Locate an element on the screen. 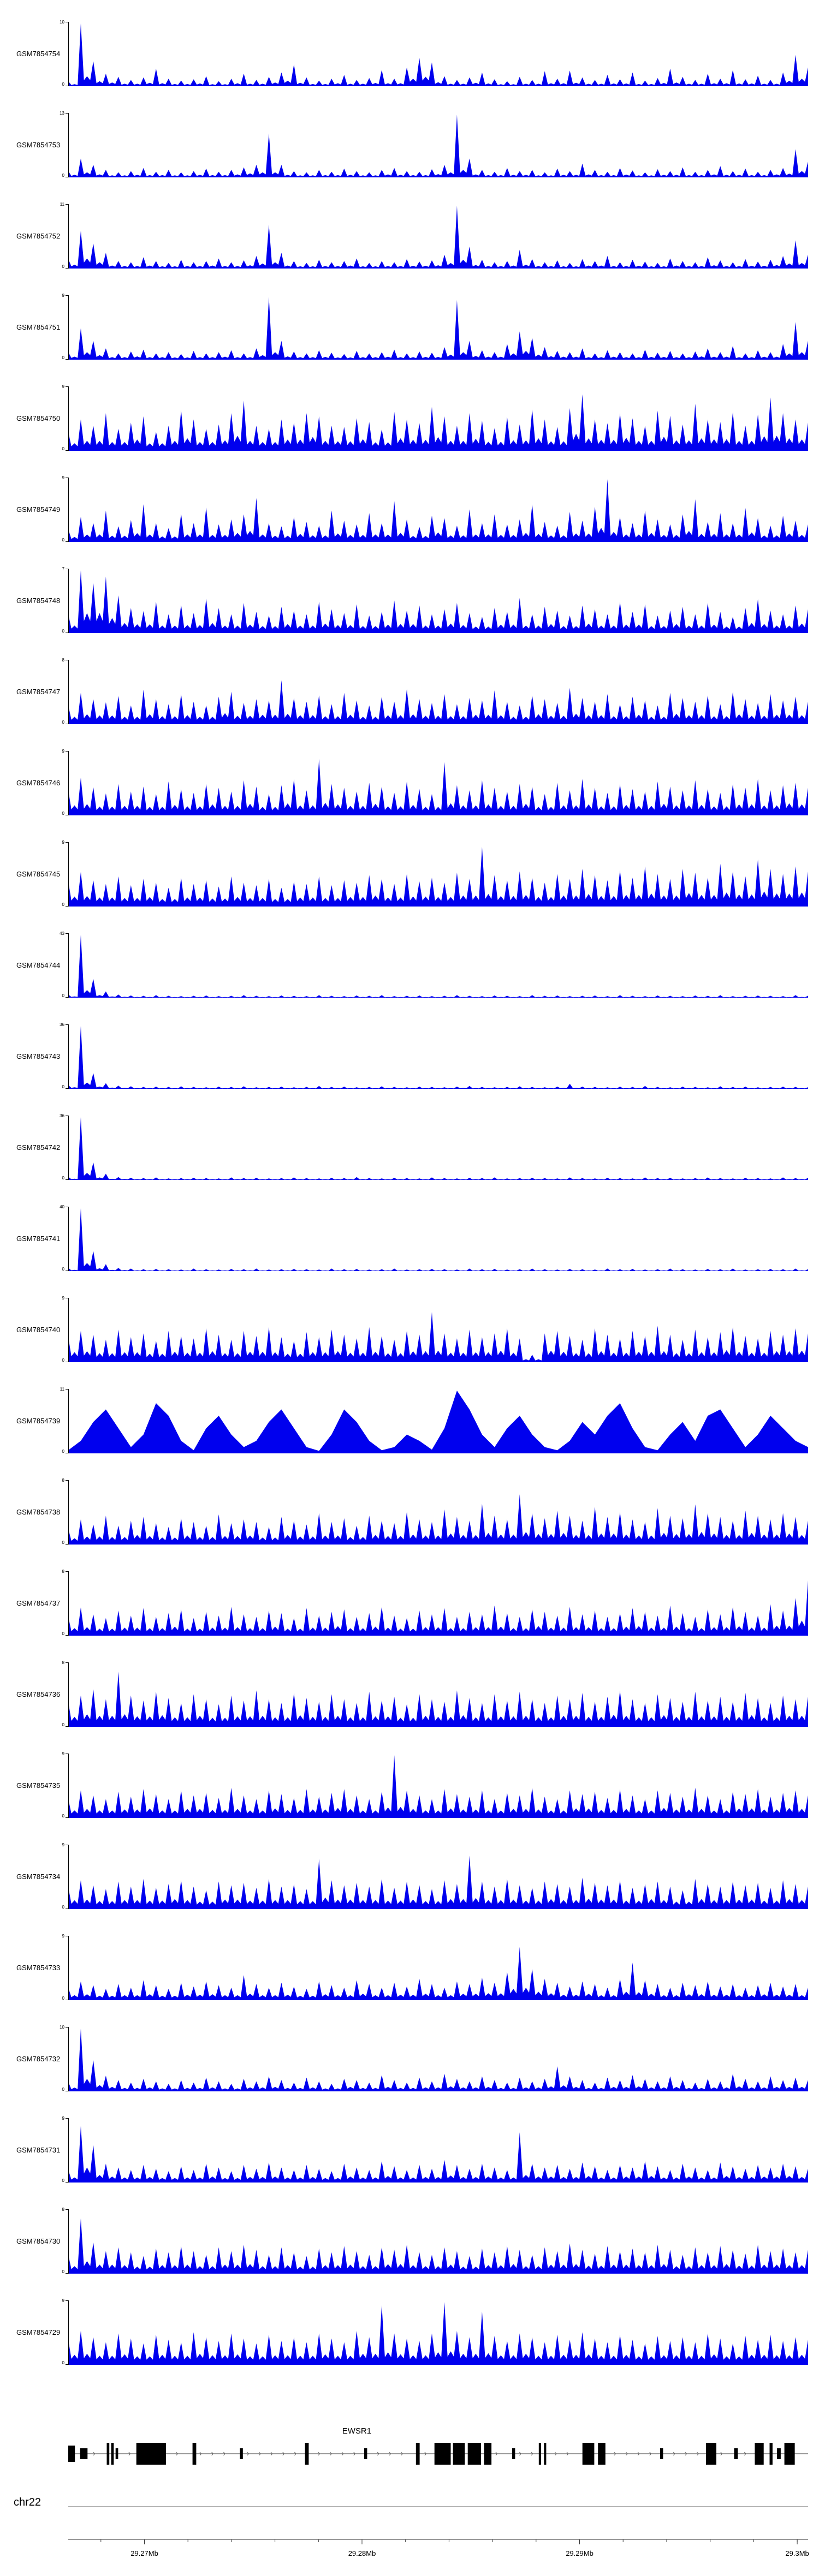  signal-track-row: GSM7854746 9 0 is located at coordinates (410, 782).